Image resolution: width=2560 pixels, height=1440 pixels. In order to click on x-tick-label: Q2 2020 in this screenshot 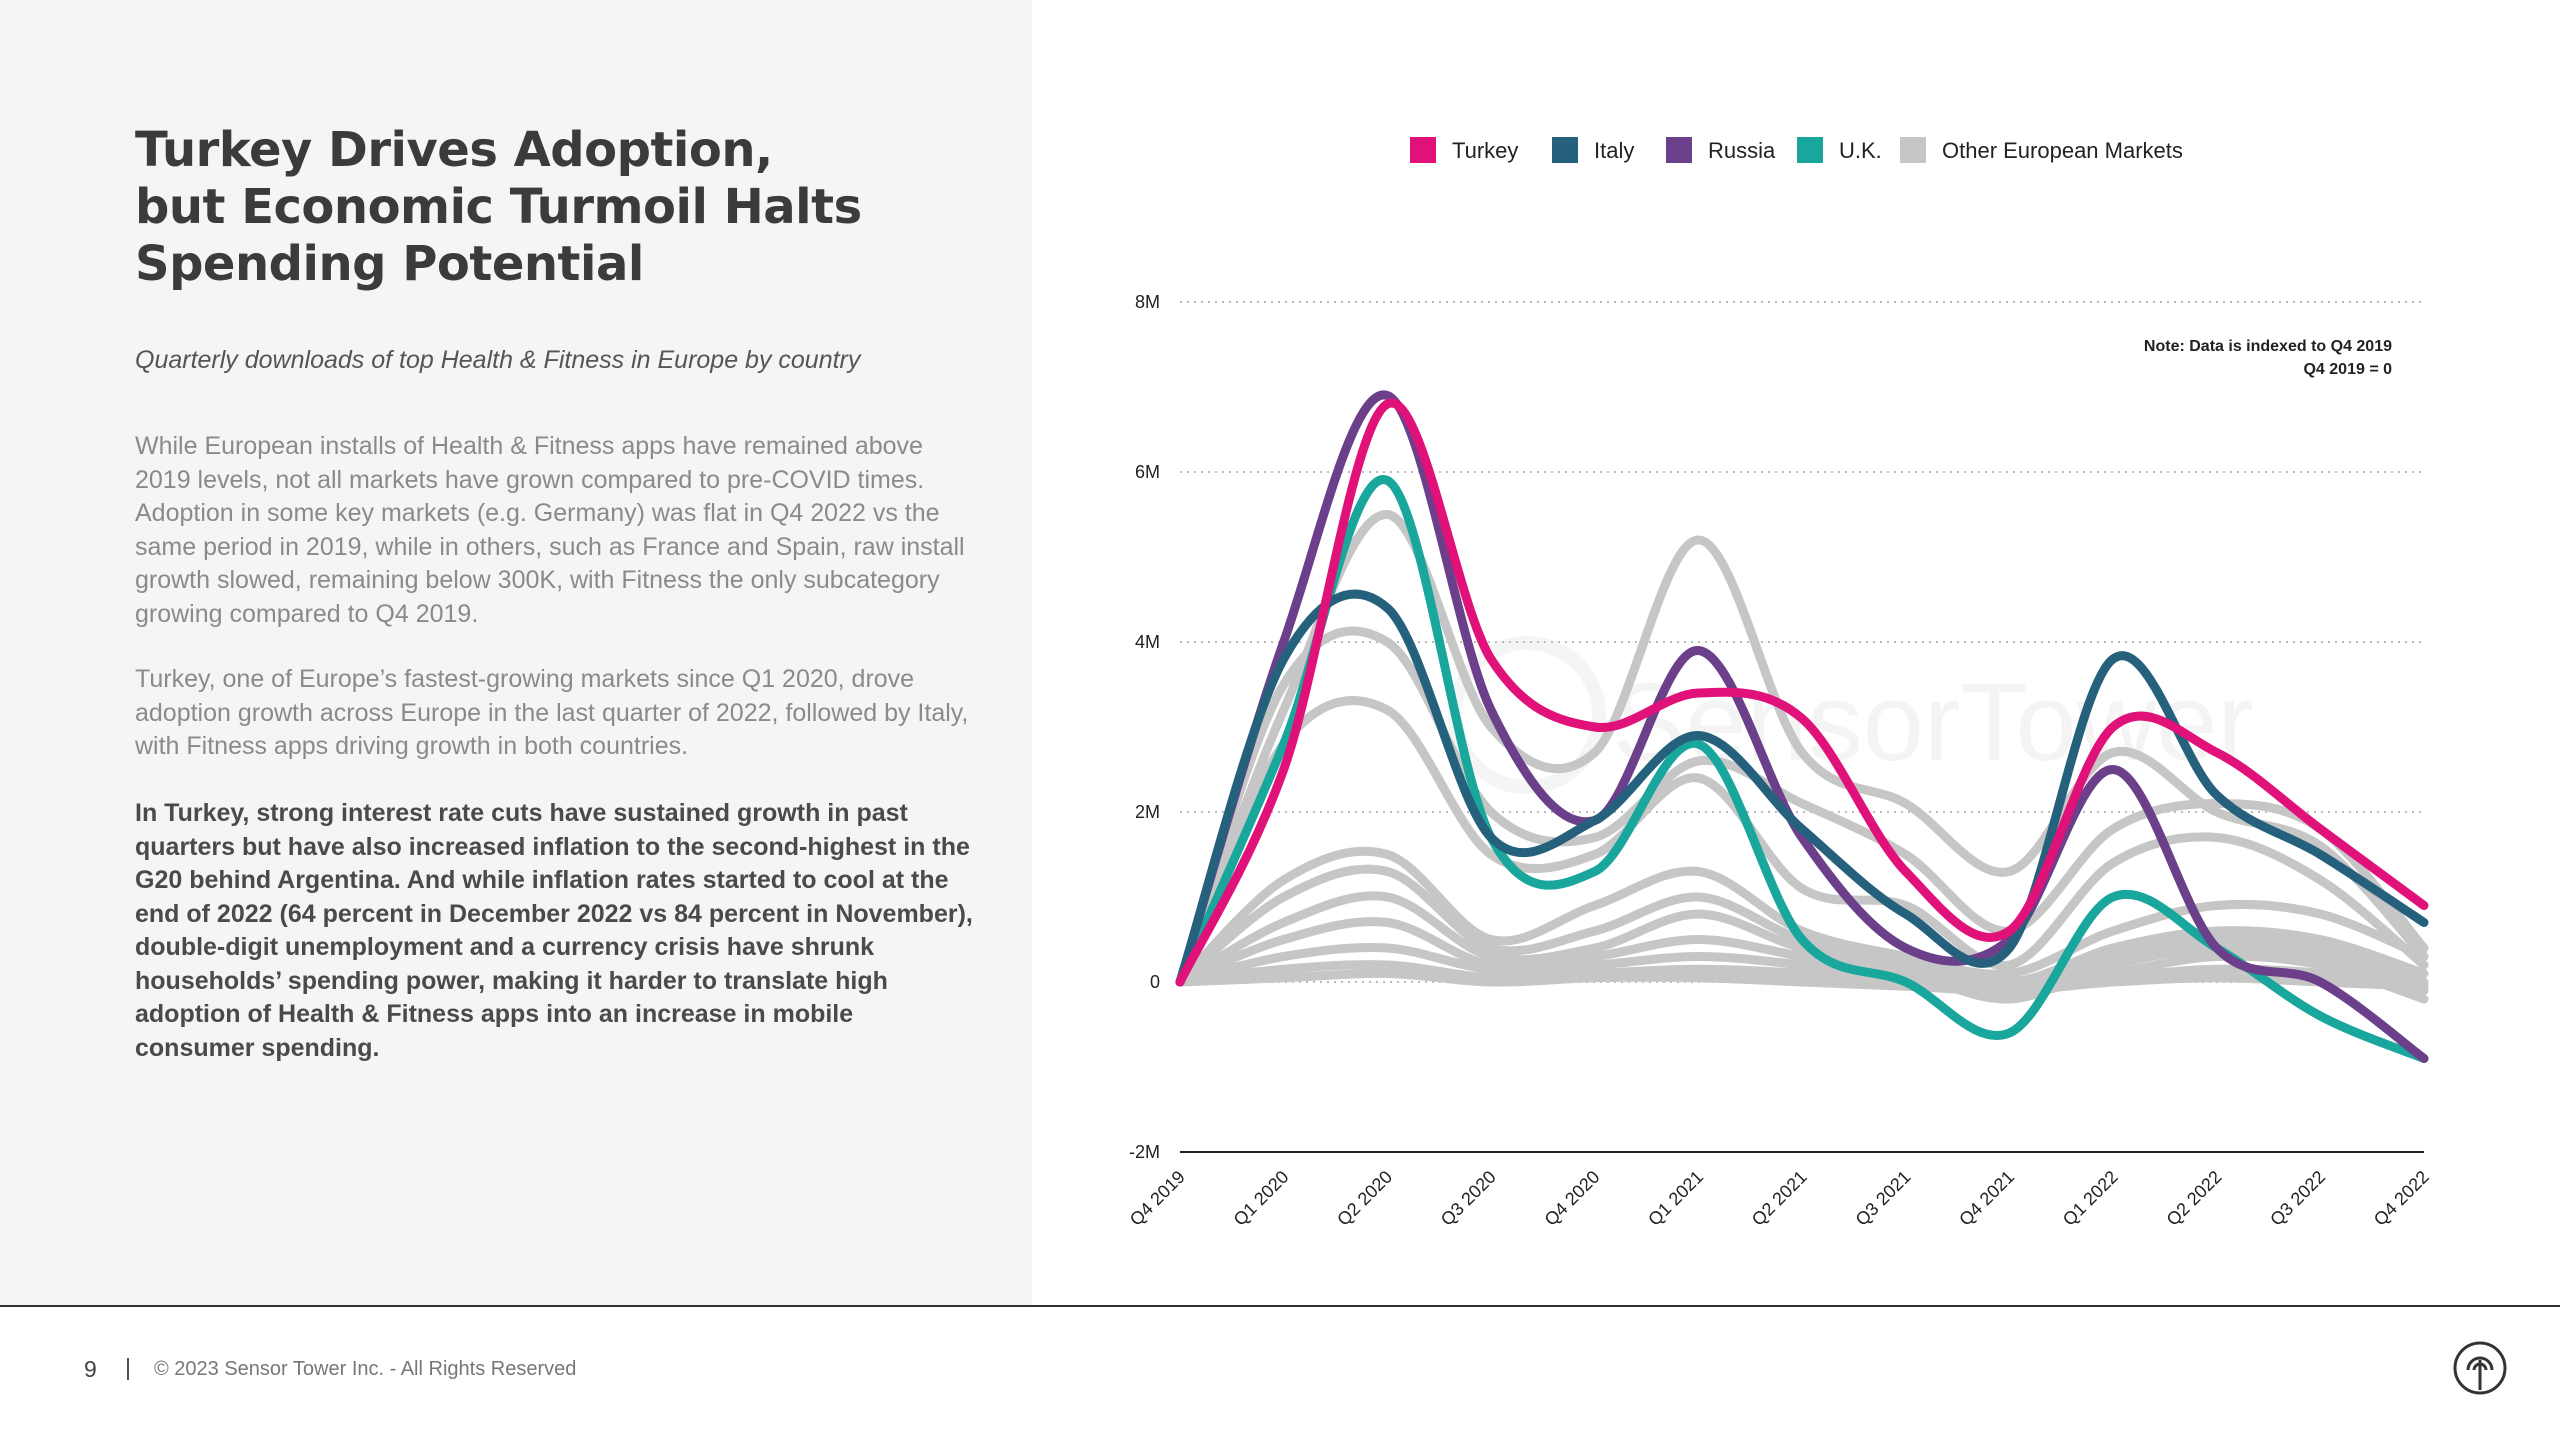, I will do `click(1364, 1198)`.